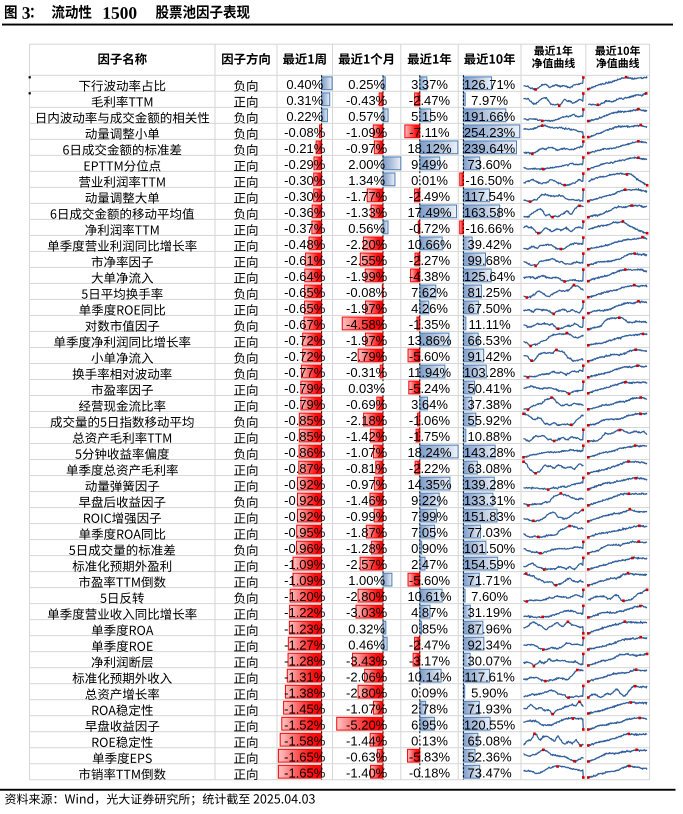  What do you see at coordinates (430, 756) in the screenshot?
I see `svg-text: -5.83%` at bounding box center [430, 756].